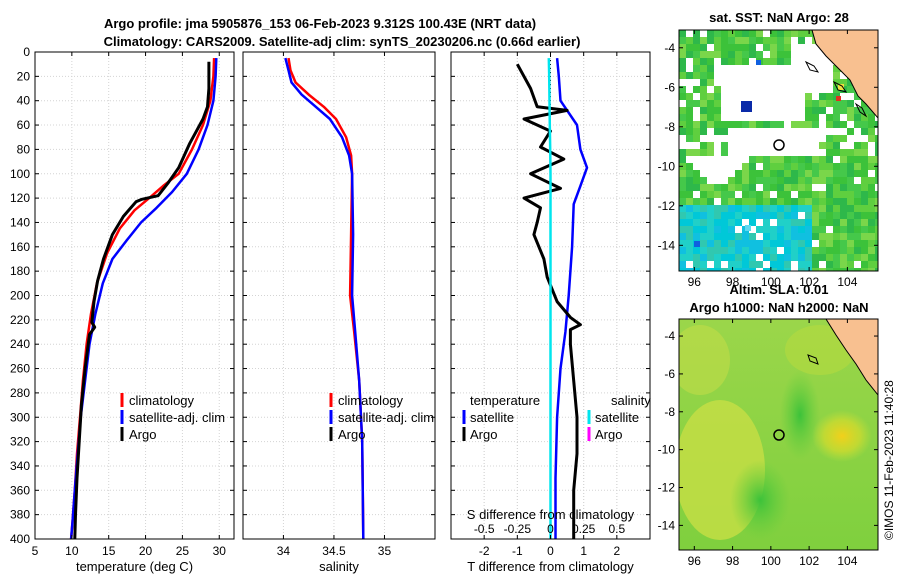 The height and width of the screenshot is (580, 900). What do you see at coordinates (847, 282) in the screenshot?
I see `lon-tick-label: 104` at bounding box center [847, 282].